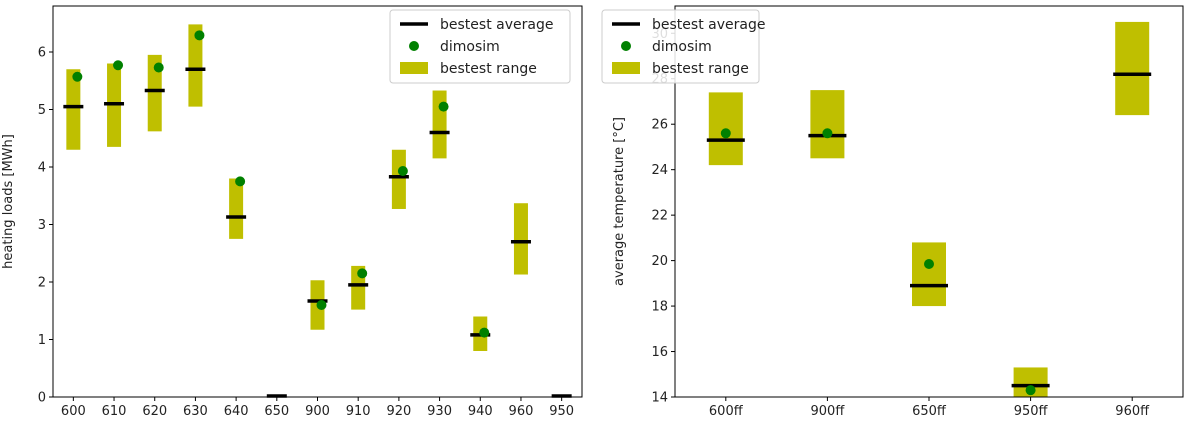 Image resolution: width=1192 pixels, height=428 pixels. What do you see at coordinates (828, 411) in the screenshot?
I see `x-tick-label-900ff: 900ff` at bounding box center [828, 411].